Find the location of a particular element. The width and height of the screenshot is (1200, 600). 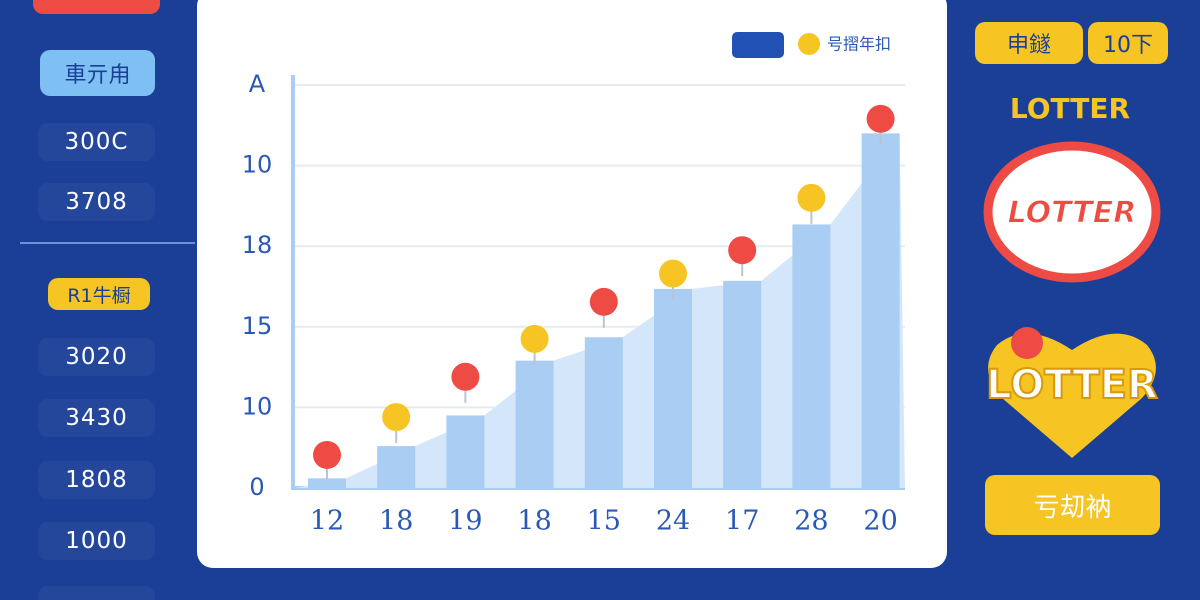

brand-title: LOTTER is located at coordinates (1070, 108).